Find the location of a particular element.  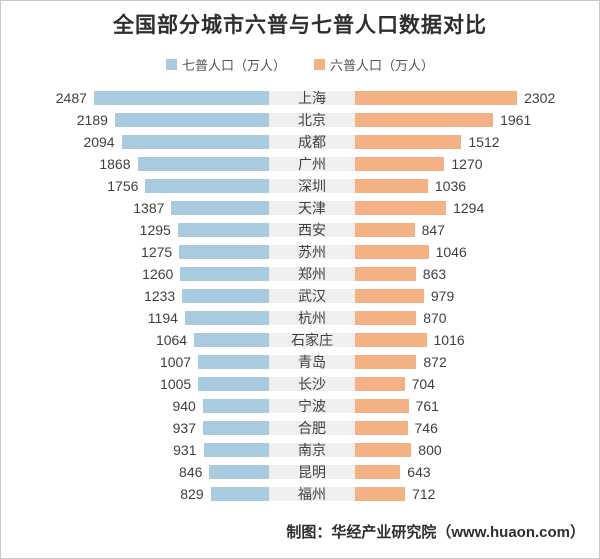

legend-item-census6: 六普人口（万人） is located at coordinates (374, 64).